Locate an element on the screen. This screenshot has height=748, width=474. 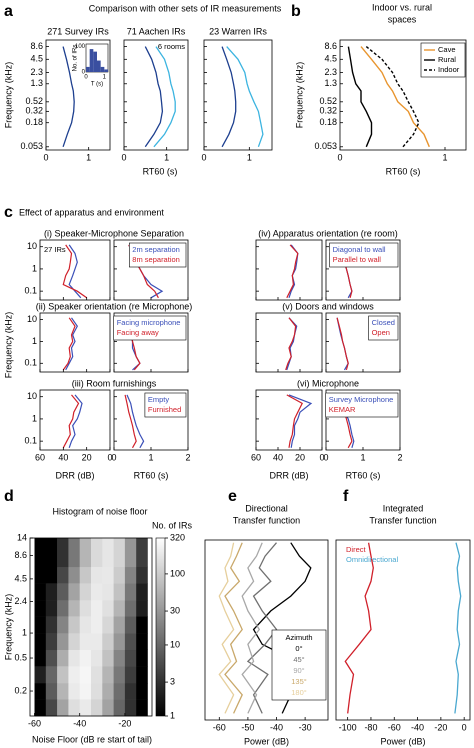
legend-title: Azimuth is located at coordinates (298, 637).